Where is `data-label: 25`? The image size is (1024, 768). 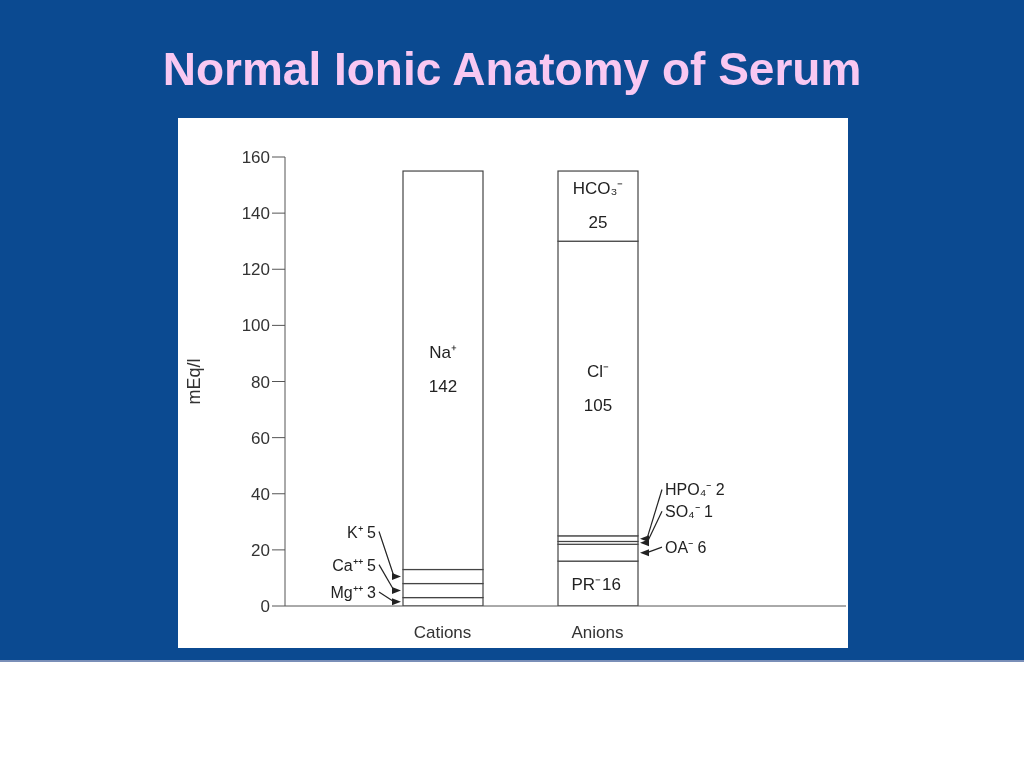
data-label: 25 is located at coordinates (598, 223).